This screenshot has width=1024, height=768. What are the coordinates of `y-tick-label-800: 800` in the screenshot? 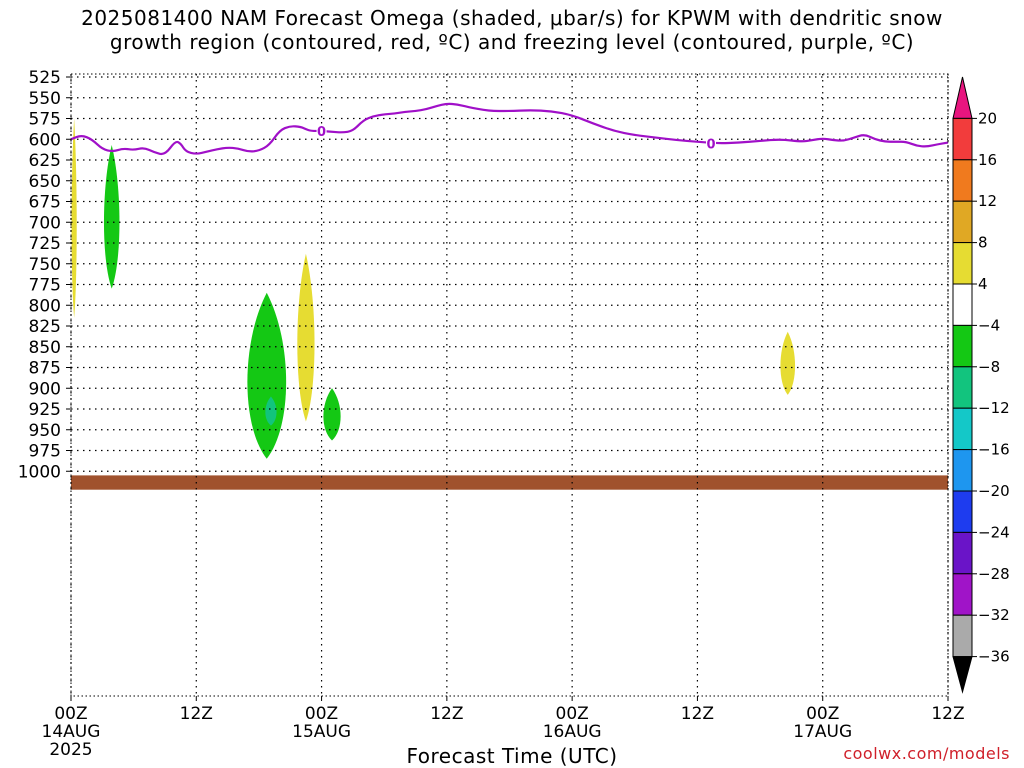 It's located at (45, 306).